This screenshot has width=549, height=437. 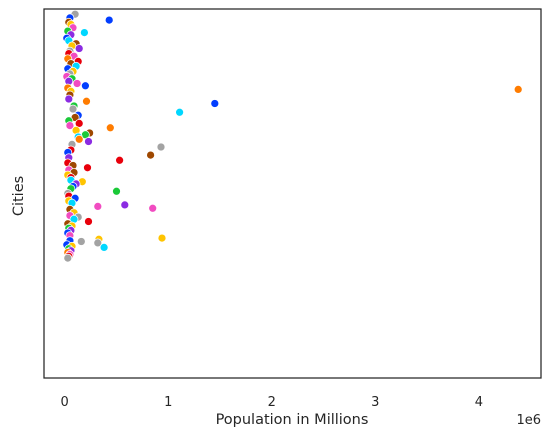 I want to click on x-tick-label: 0, so click(x=65, y=402).